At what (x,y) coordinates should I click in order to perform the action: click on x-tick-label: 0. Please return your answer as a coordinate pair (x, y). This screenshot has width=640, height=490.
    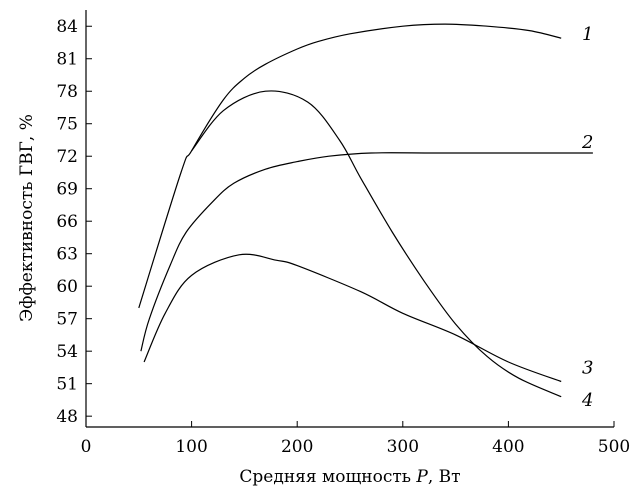
    Looking at the image, I should click on (86, 447).